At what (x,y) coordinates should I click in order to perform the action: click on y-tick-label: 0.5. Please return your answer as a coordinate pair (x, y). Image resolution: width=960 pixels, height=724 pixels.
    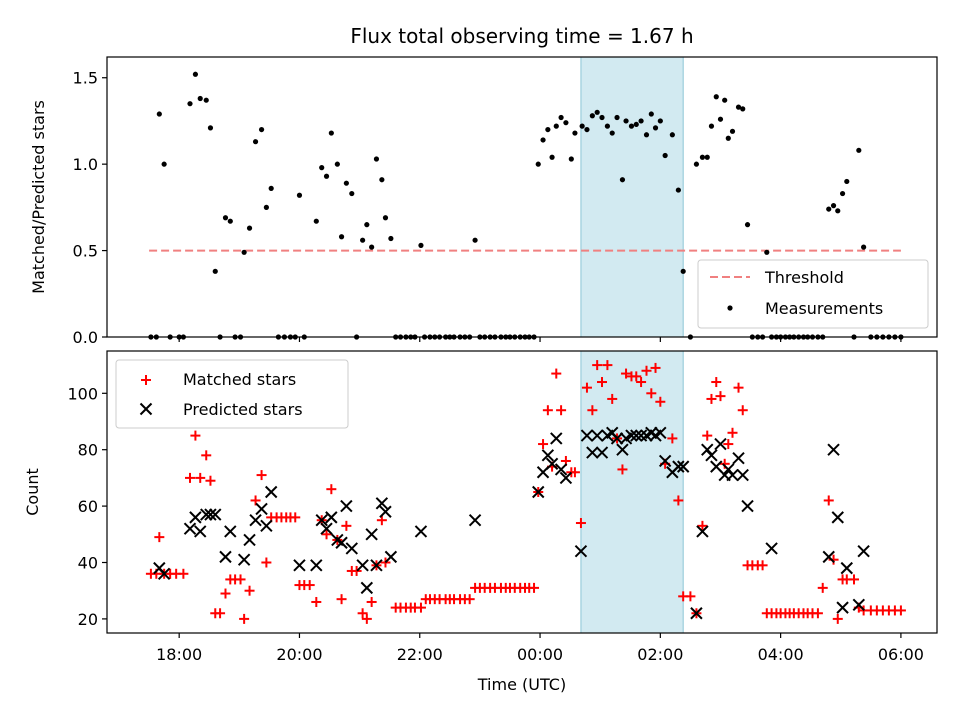
    Looking at the image, I should click on (85, 251).